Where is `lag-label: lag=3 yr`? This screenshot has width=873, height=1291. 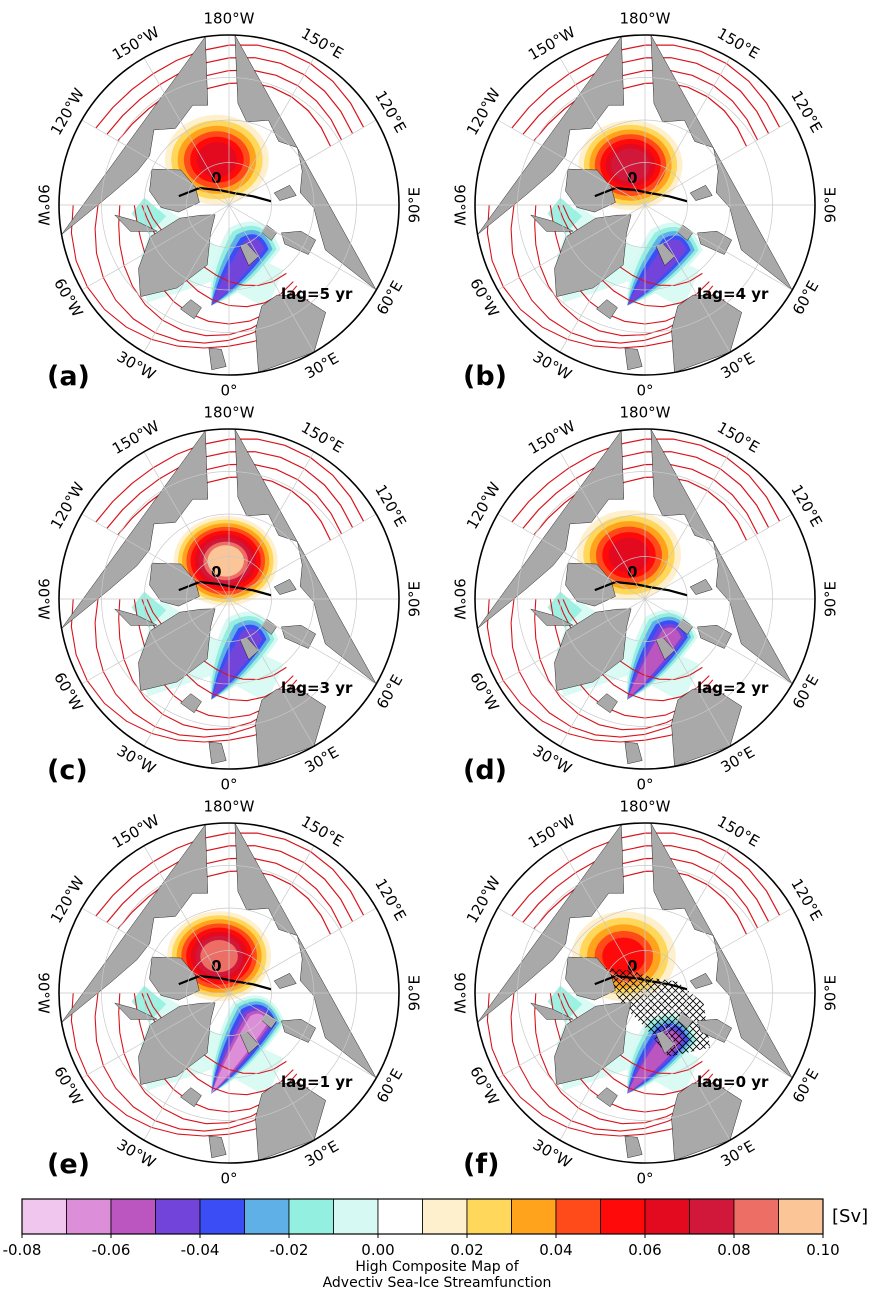 lag-label: lag=3 yr is located at coordinates (317, 688).